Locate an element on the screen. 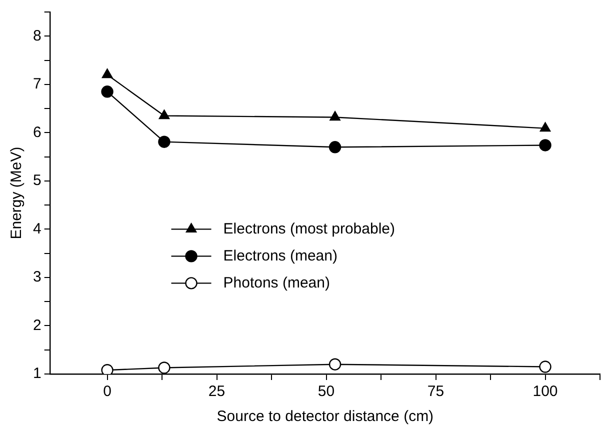 The image size is (612, 434). x-tick-label: 25 is located at coordinates (217, 391).